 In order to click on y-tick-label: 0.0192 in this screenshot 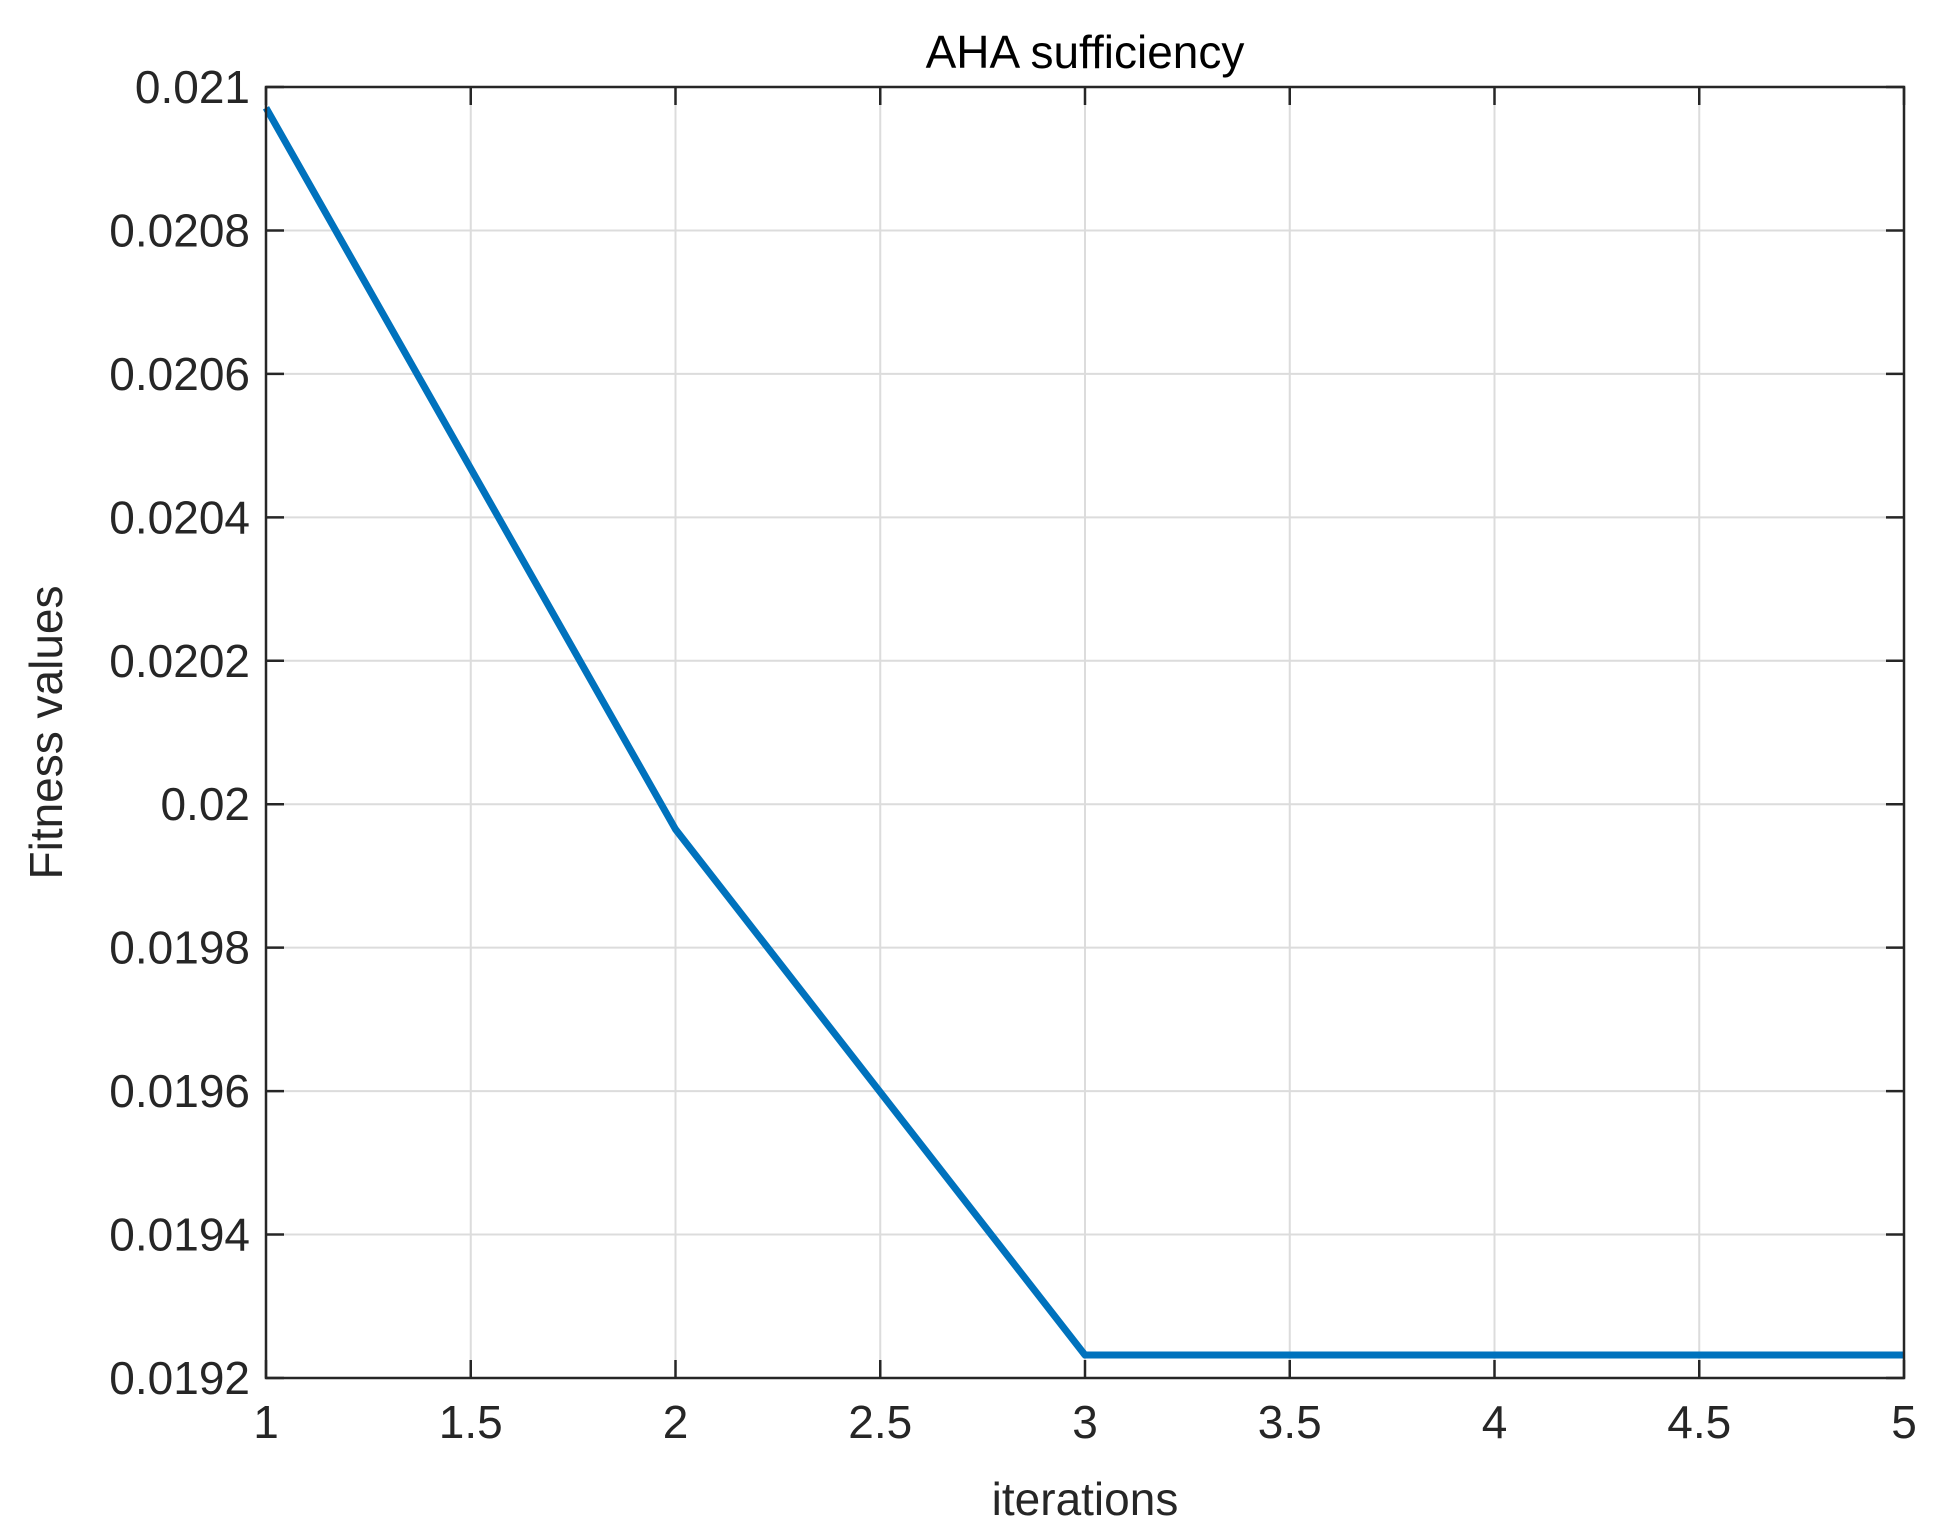, I will do `click(179, 1378)`.